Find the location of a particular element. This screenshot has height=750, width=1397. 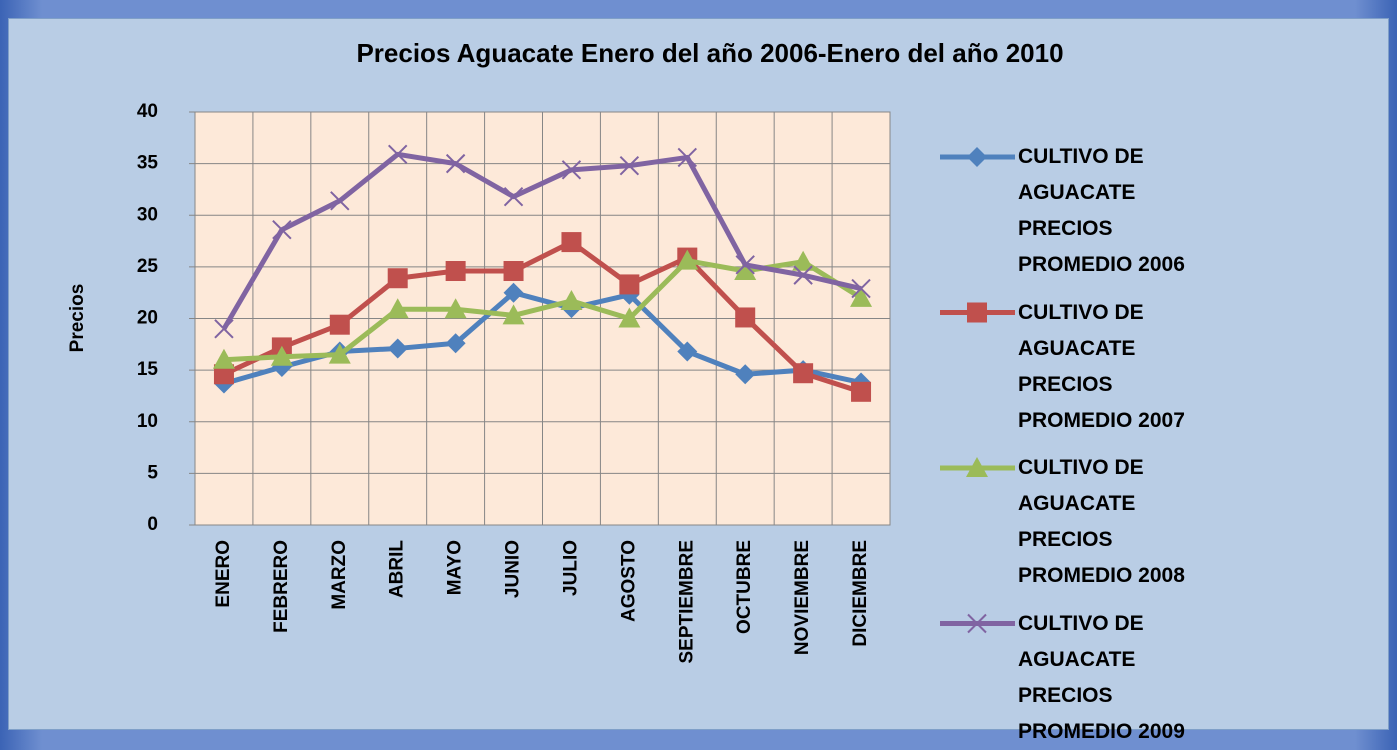

y-axis-label: Precios is located at coordinates (77, 318).